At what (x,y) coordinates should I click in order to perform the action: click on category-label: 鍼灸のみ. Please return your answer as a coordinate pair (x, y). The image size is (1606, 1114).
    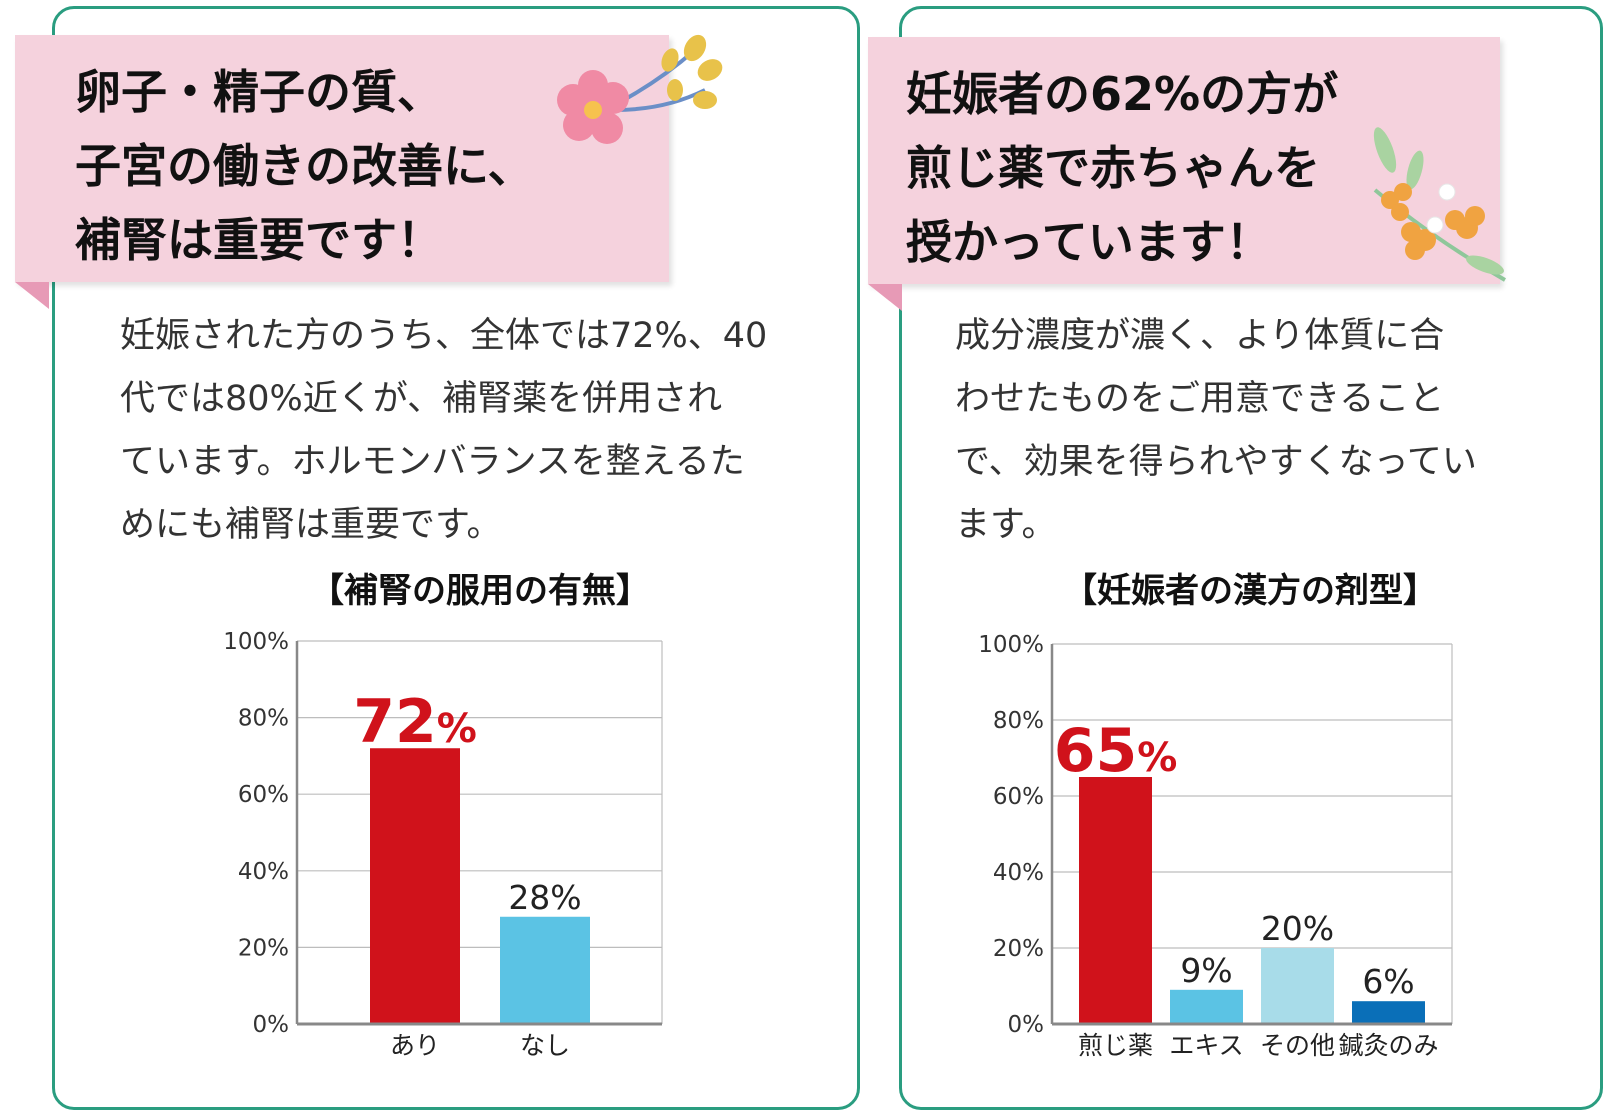
    Looking at the image, I should click on (1388, 1045).